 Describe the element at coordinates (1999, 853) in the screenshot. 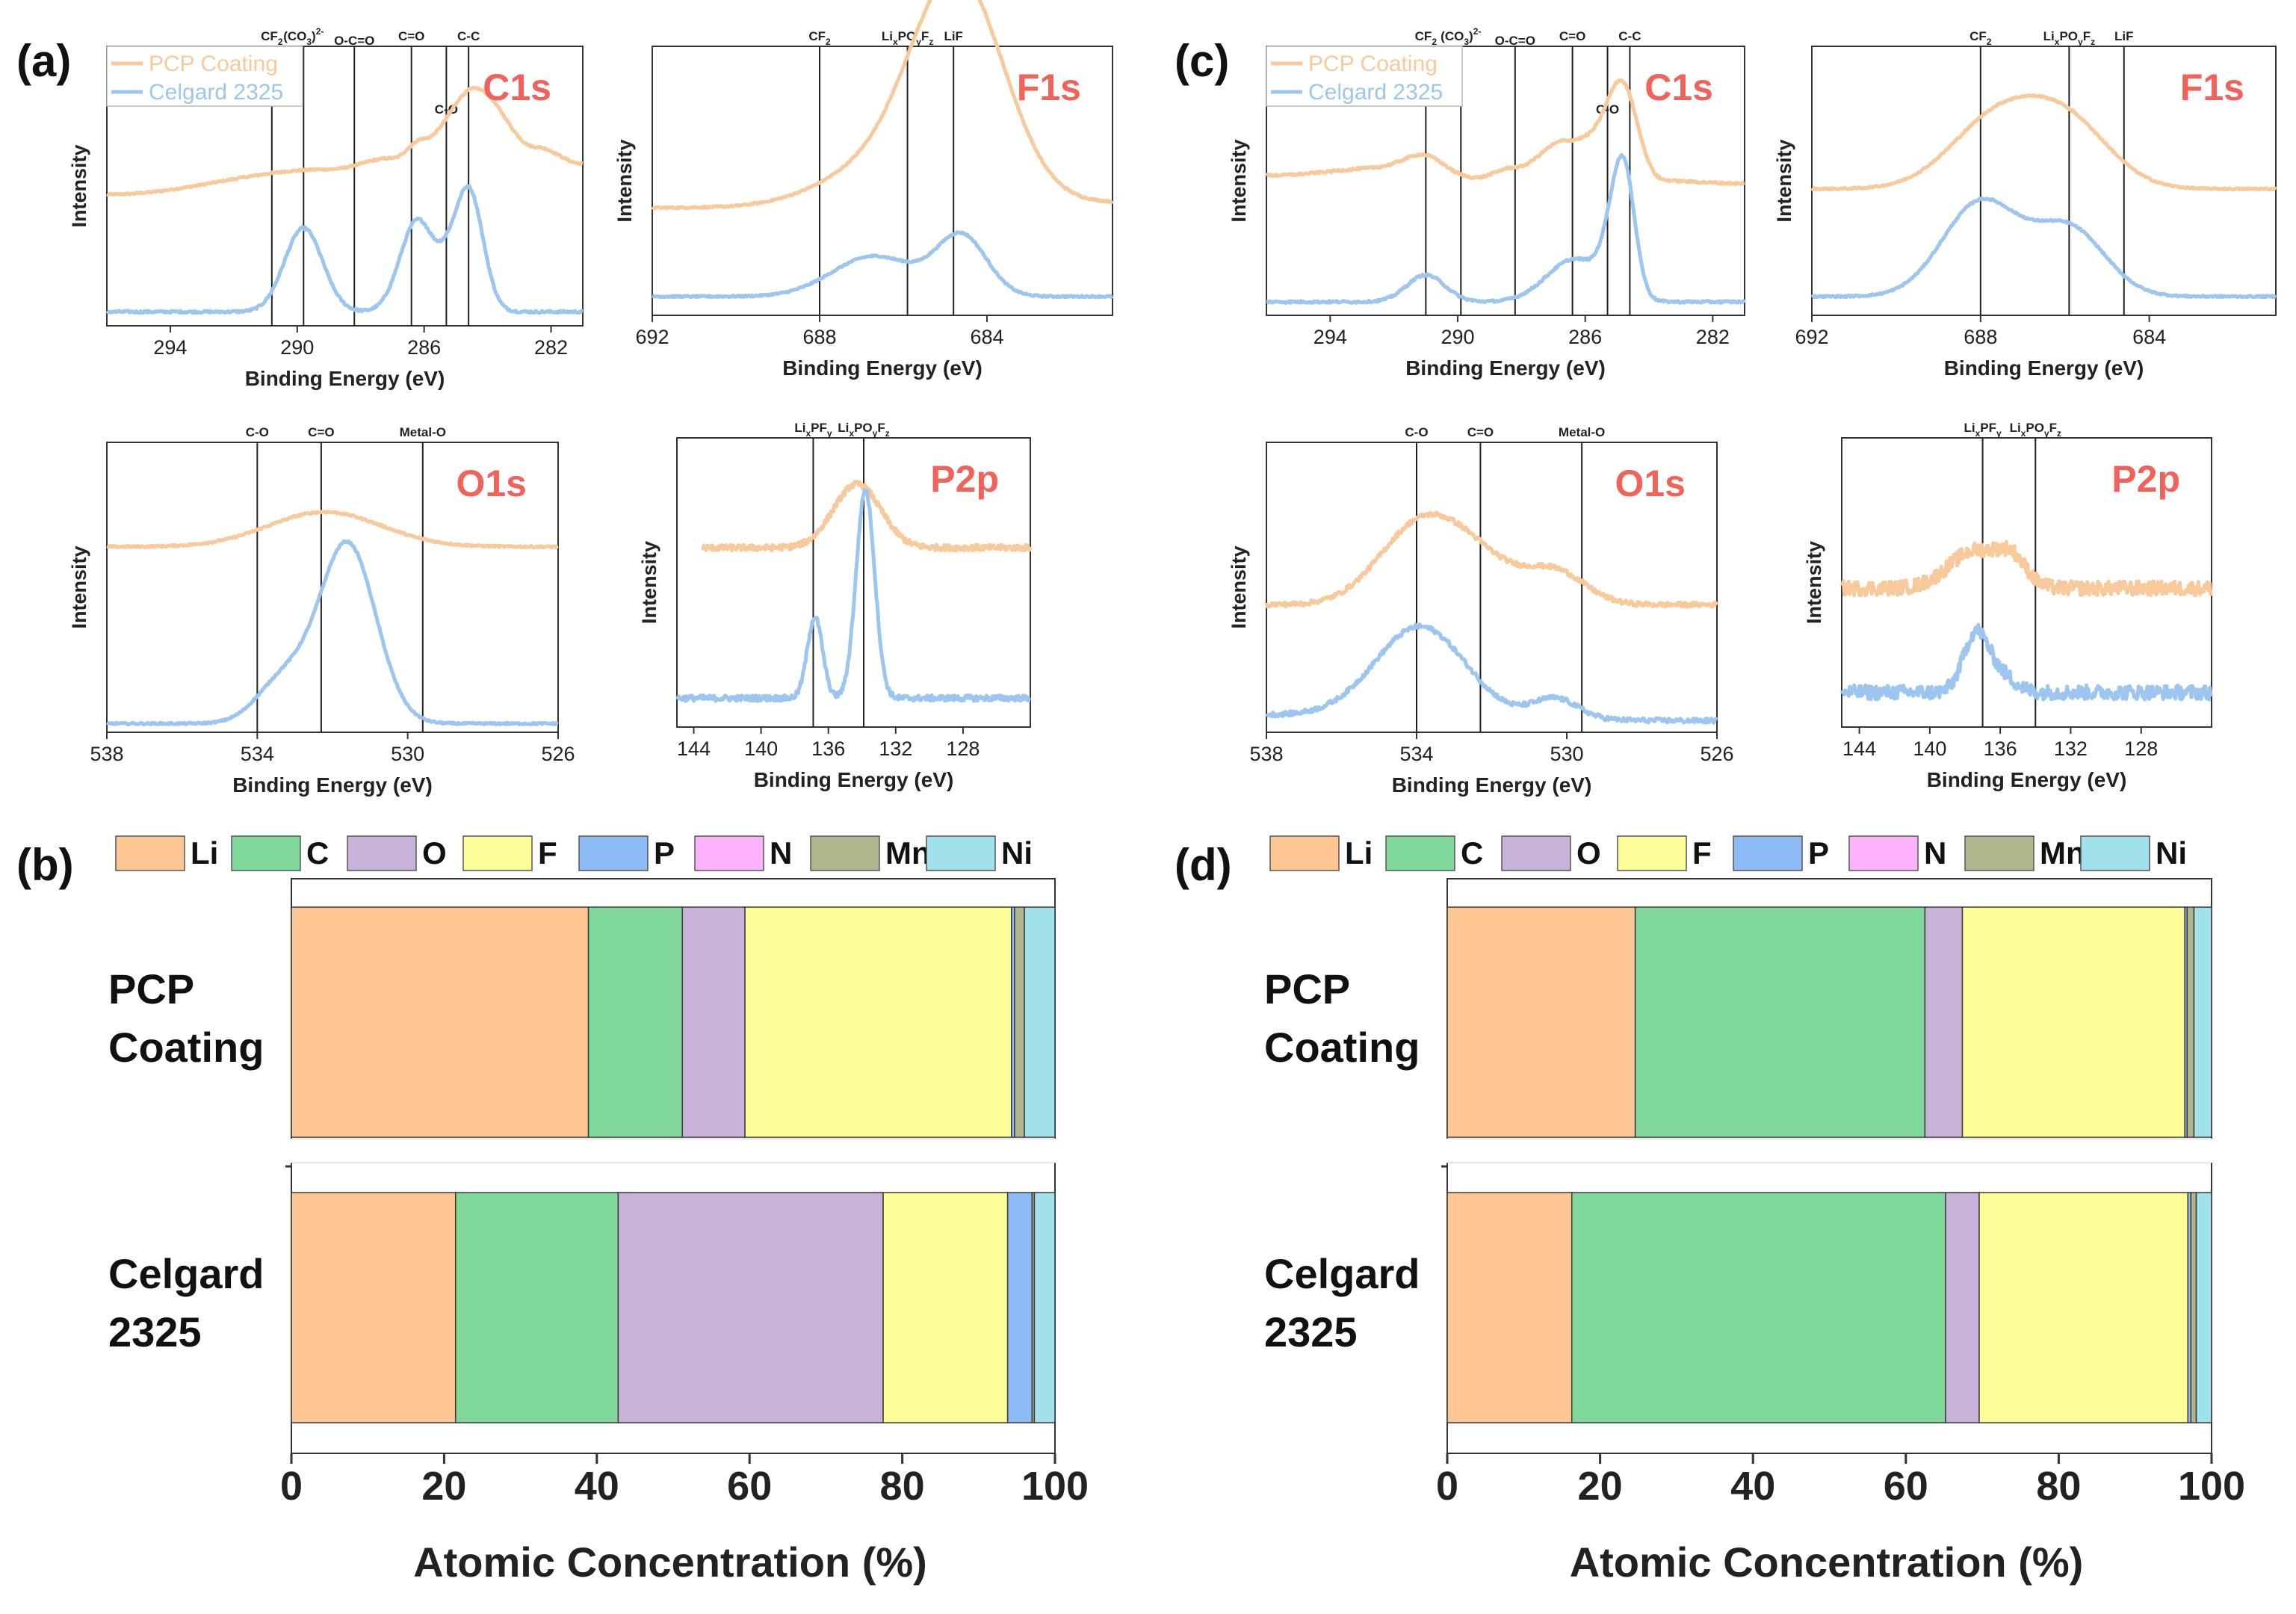

I see `legend-swatch-mn` at that location.